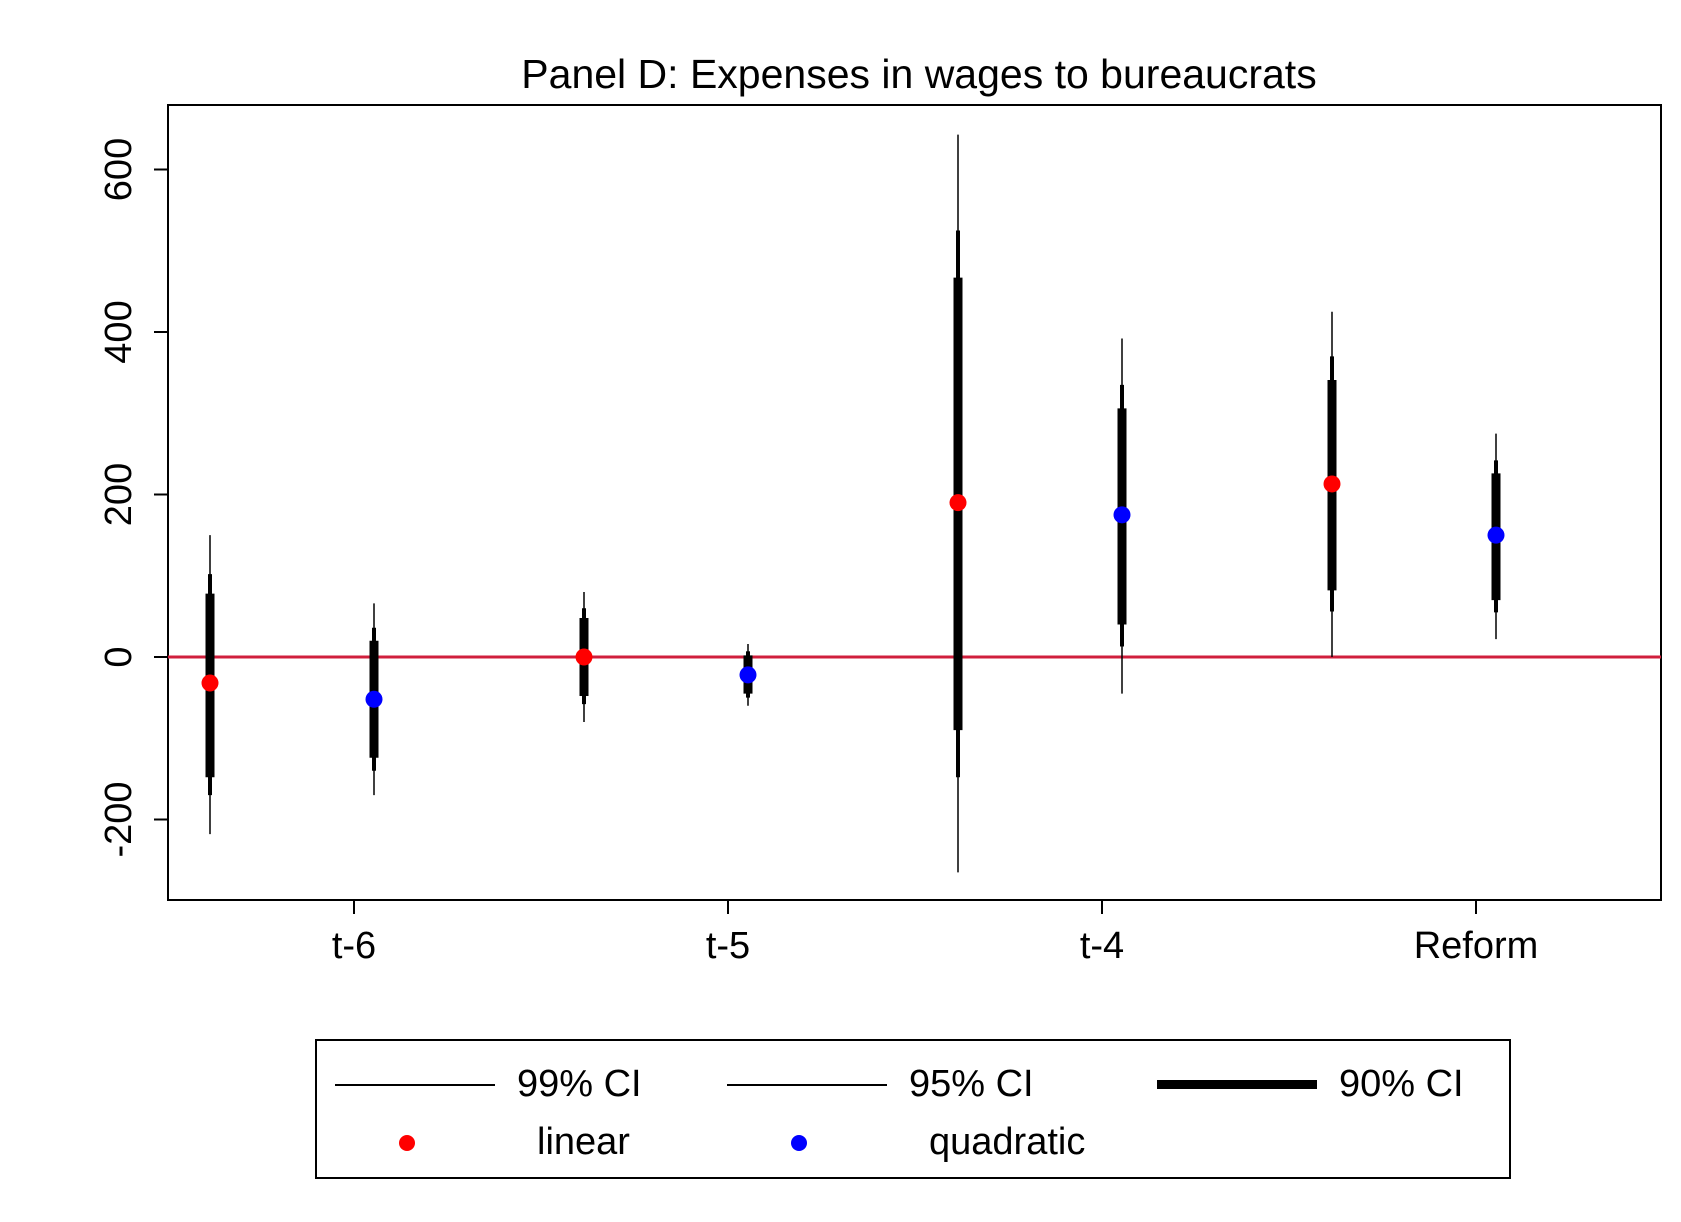  I want to click on legend-item-ci99: 99% CI, so click(488, 1084).